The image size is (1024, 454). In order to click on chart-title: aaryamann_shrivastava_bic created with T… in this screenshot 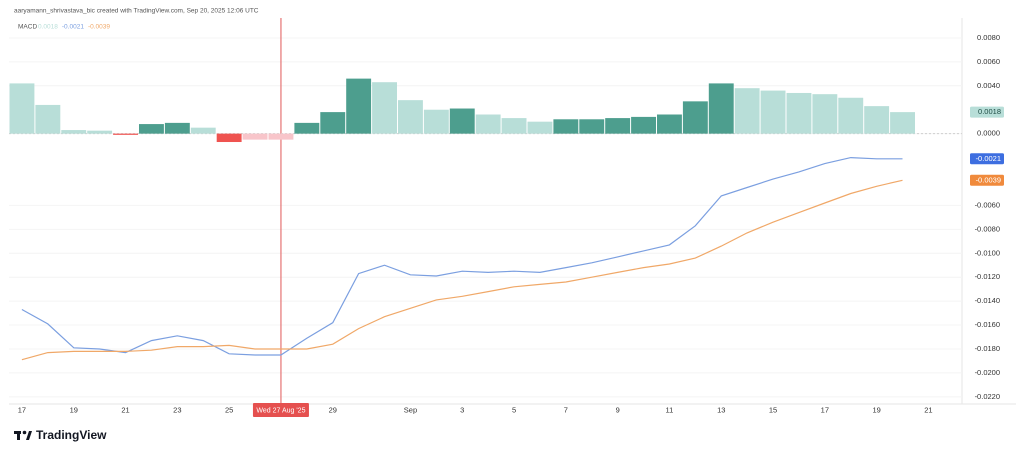, I will do `click(136, 11)`.